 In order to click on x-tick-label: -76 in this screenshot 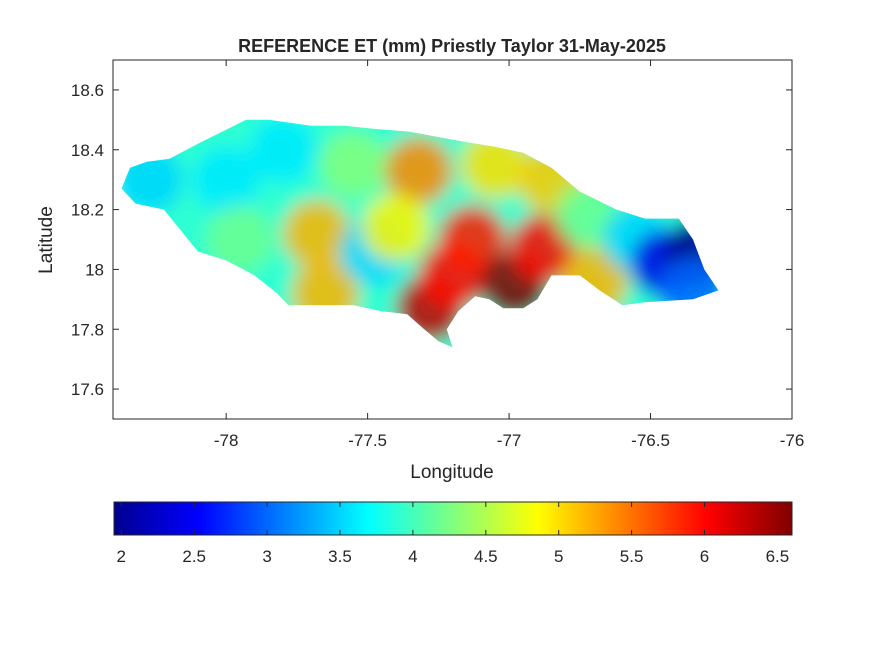, I will do `click(792, 440)`.